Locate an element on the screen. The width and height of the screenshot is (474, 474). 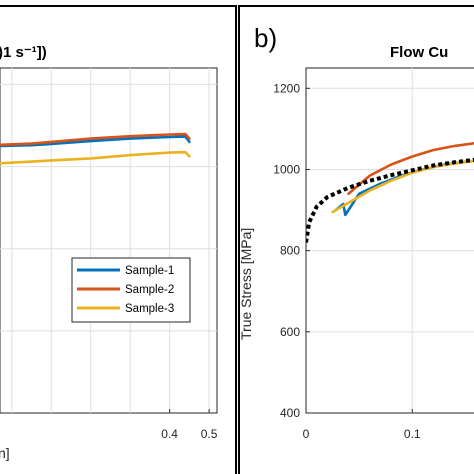
panel-b-x-tick-label: 0.1 is located at coordinates (412, 434).